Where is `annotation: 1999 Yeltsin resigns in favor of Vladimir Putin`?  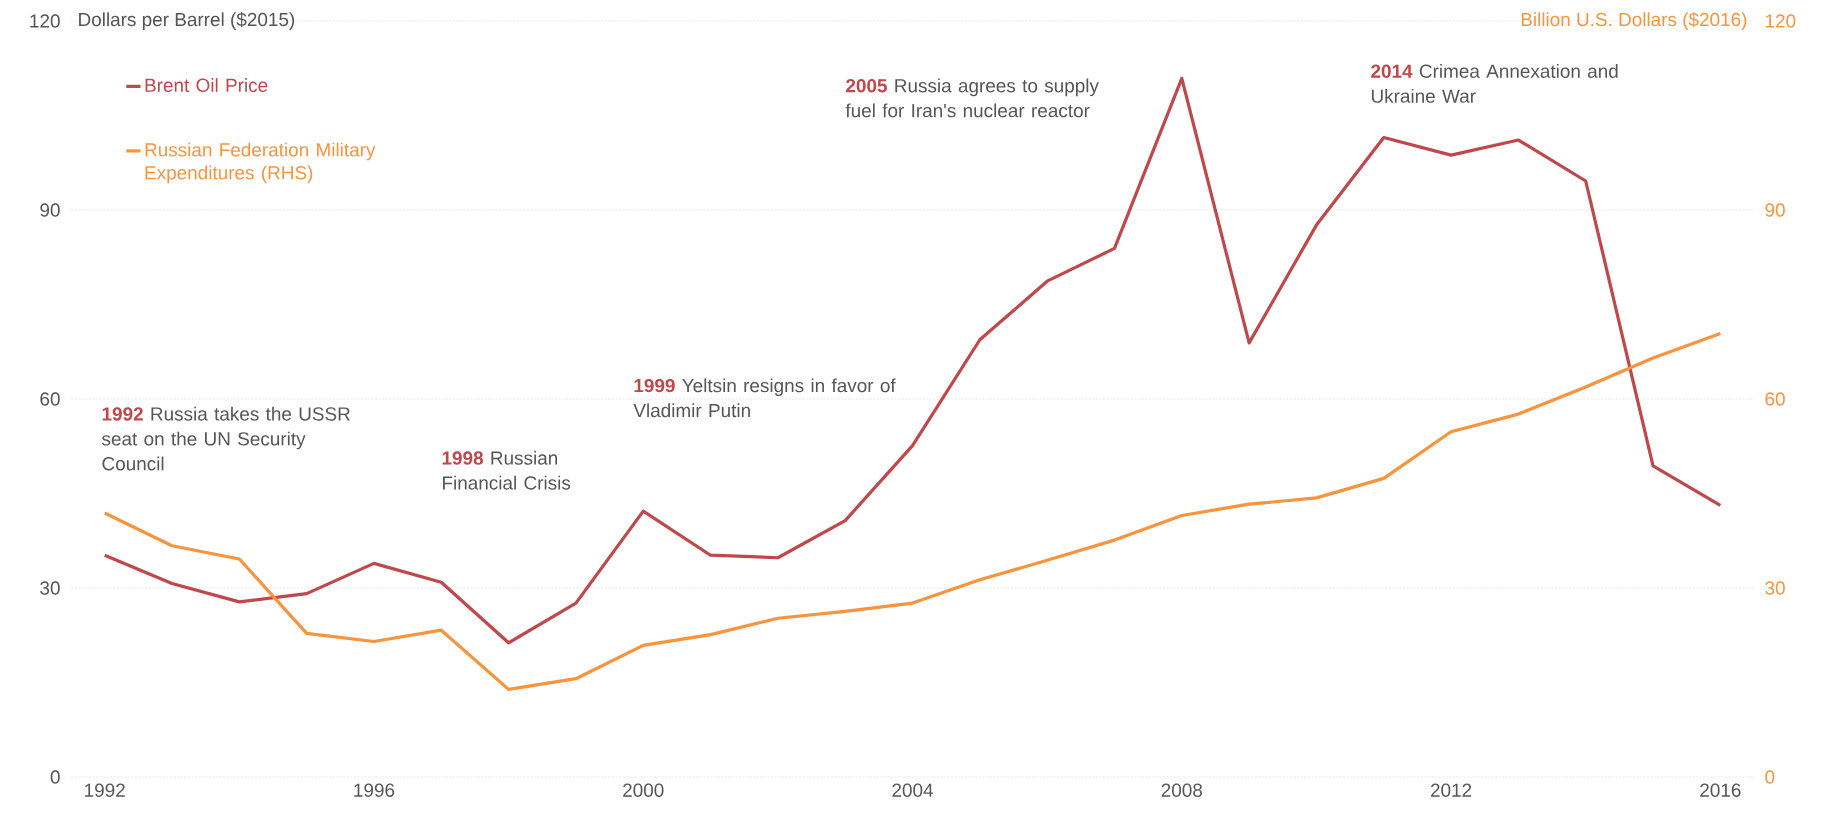
annotation: 1999 Yeltsin resigns in favor of Vladimir Putin is located at coordinates (764, 398).